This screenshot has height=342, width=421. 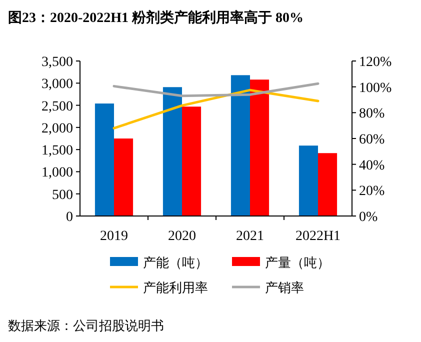 What do you see at coordinates (368, 217) in the screenshot?
I see `y2-tick-label: 0%` at bounding box center [368, 217].